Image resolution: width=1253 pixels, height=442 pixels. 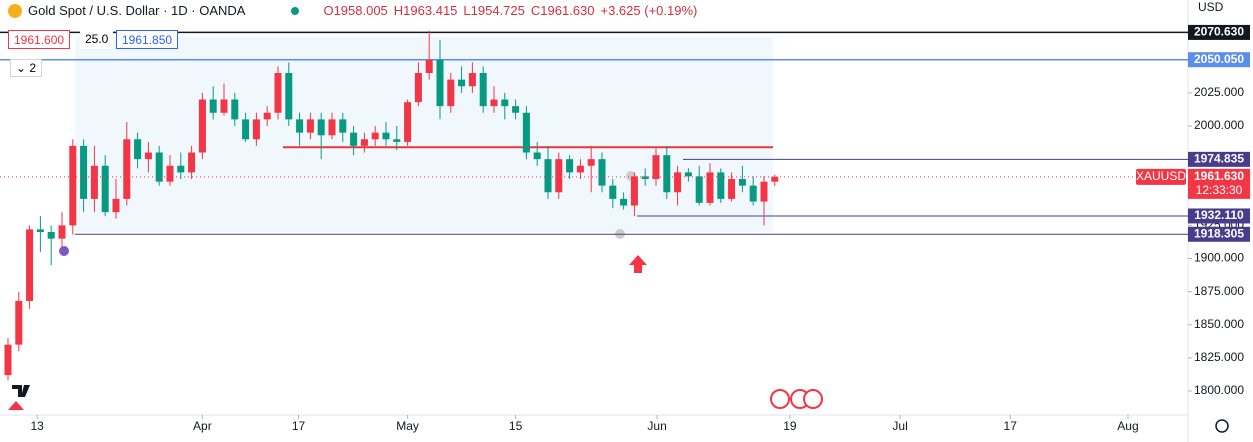 What do you see at coordinates (16, 405) in the screenshot?
I see `marker-icon` at bounding box center [16, 405].